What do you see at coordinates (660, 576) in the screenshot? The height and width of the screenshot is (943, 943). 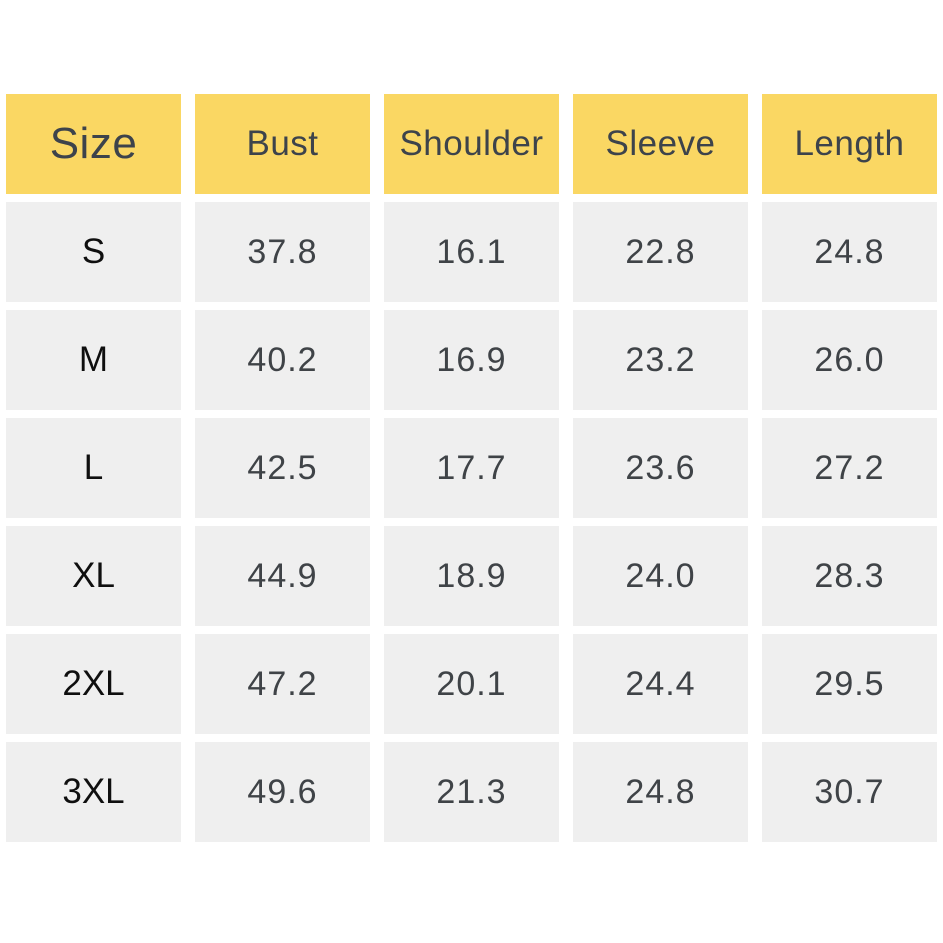 I see `measurement-cell: 24.0` at bounding box center [660, 576].